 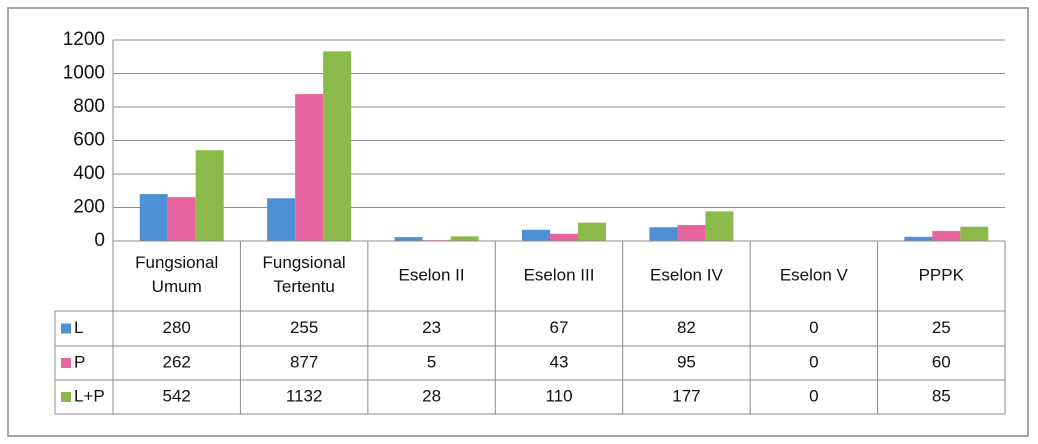 What do you see at coordinates (686, 361) in the screenshot?
I see `table-value: 95` at bounding box center [686, 361].